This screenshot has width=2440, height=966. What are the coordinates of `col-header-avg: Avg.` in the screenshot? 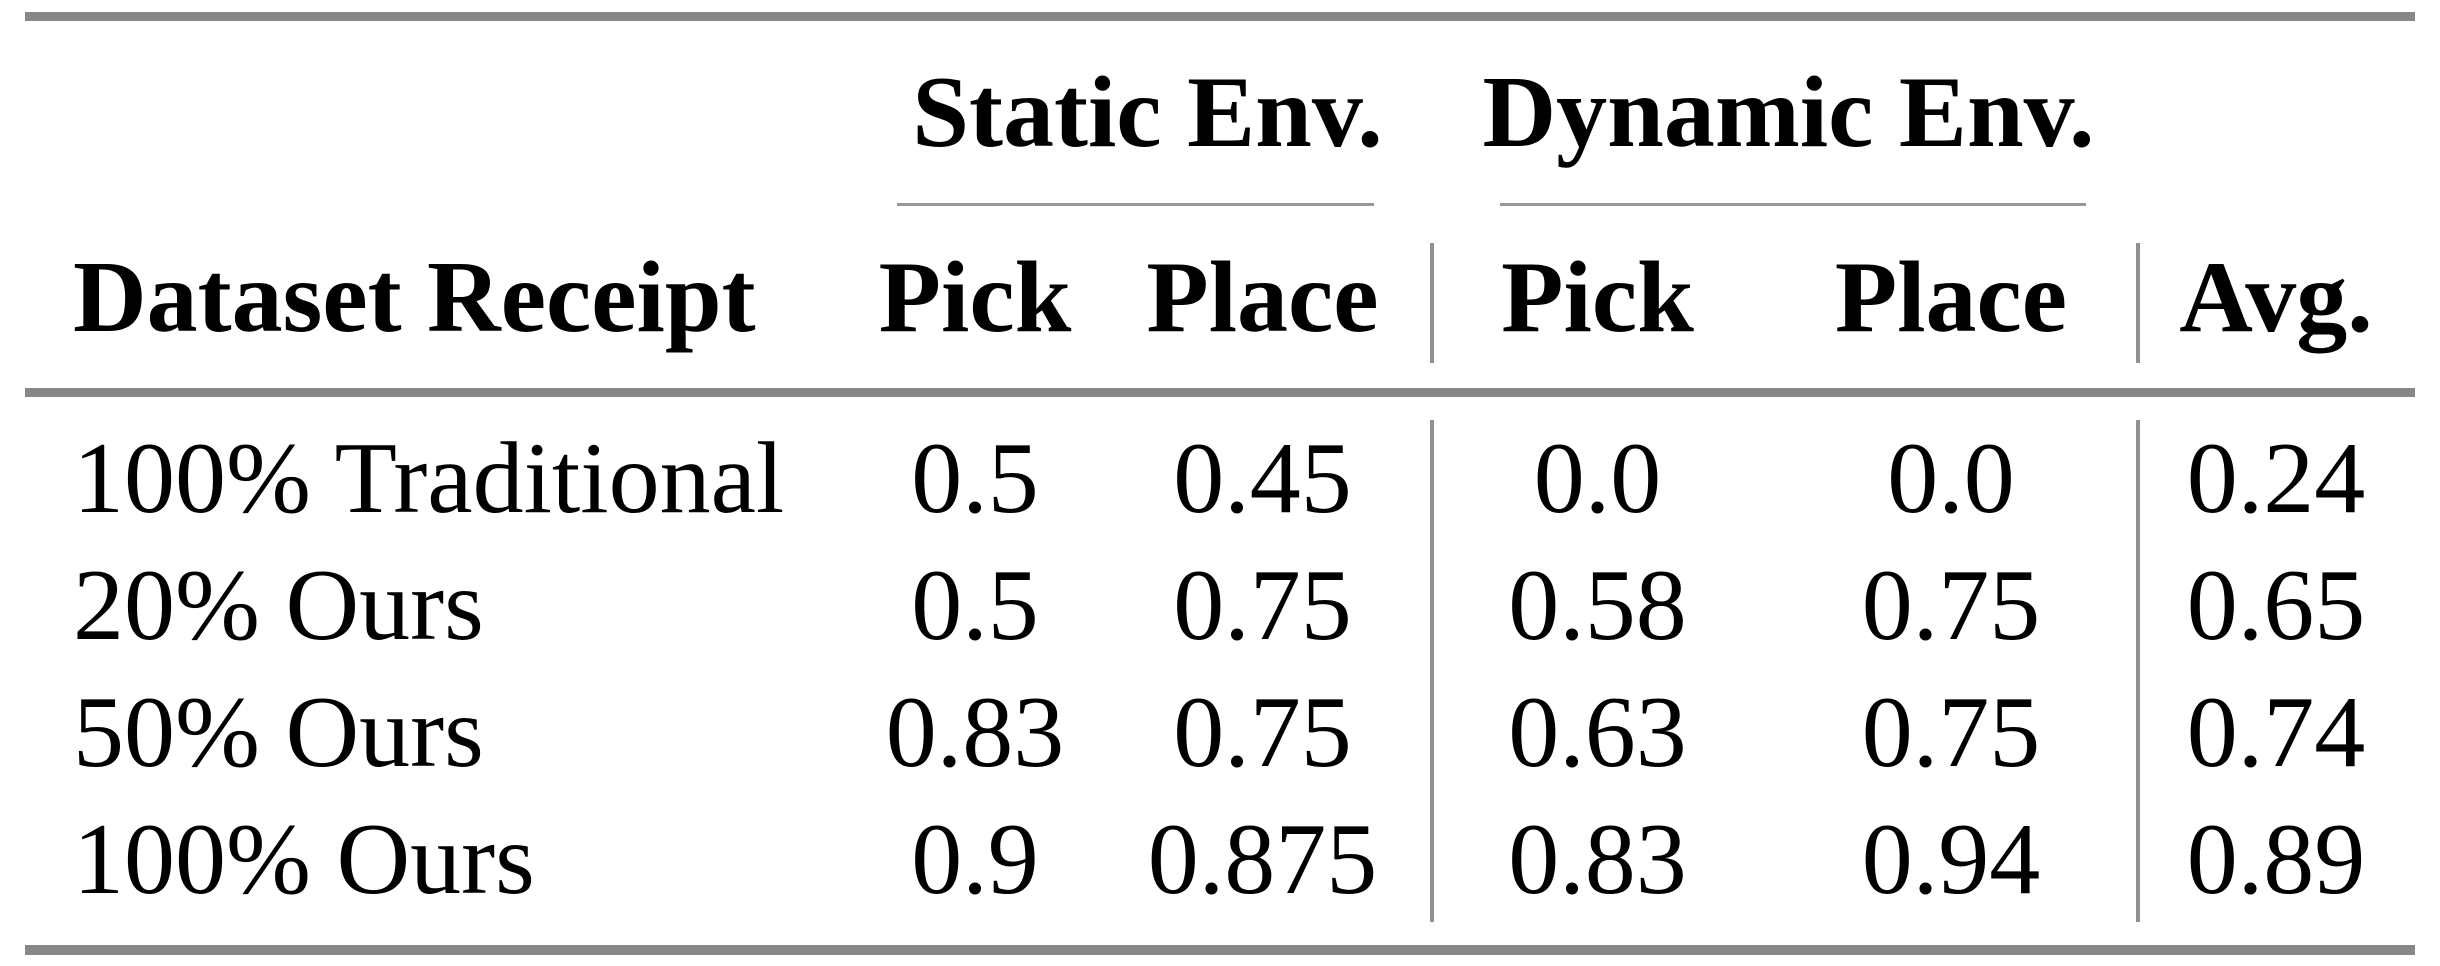 It's located at (2276, 297).